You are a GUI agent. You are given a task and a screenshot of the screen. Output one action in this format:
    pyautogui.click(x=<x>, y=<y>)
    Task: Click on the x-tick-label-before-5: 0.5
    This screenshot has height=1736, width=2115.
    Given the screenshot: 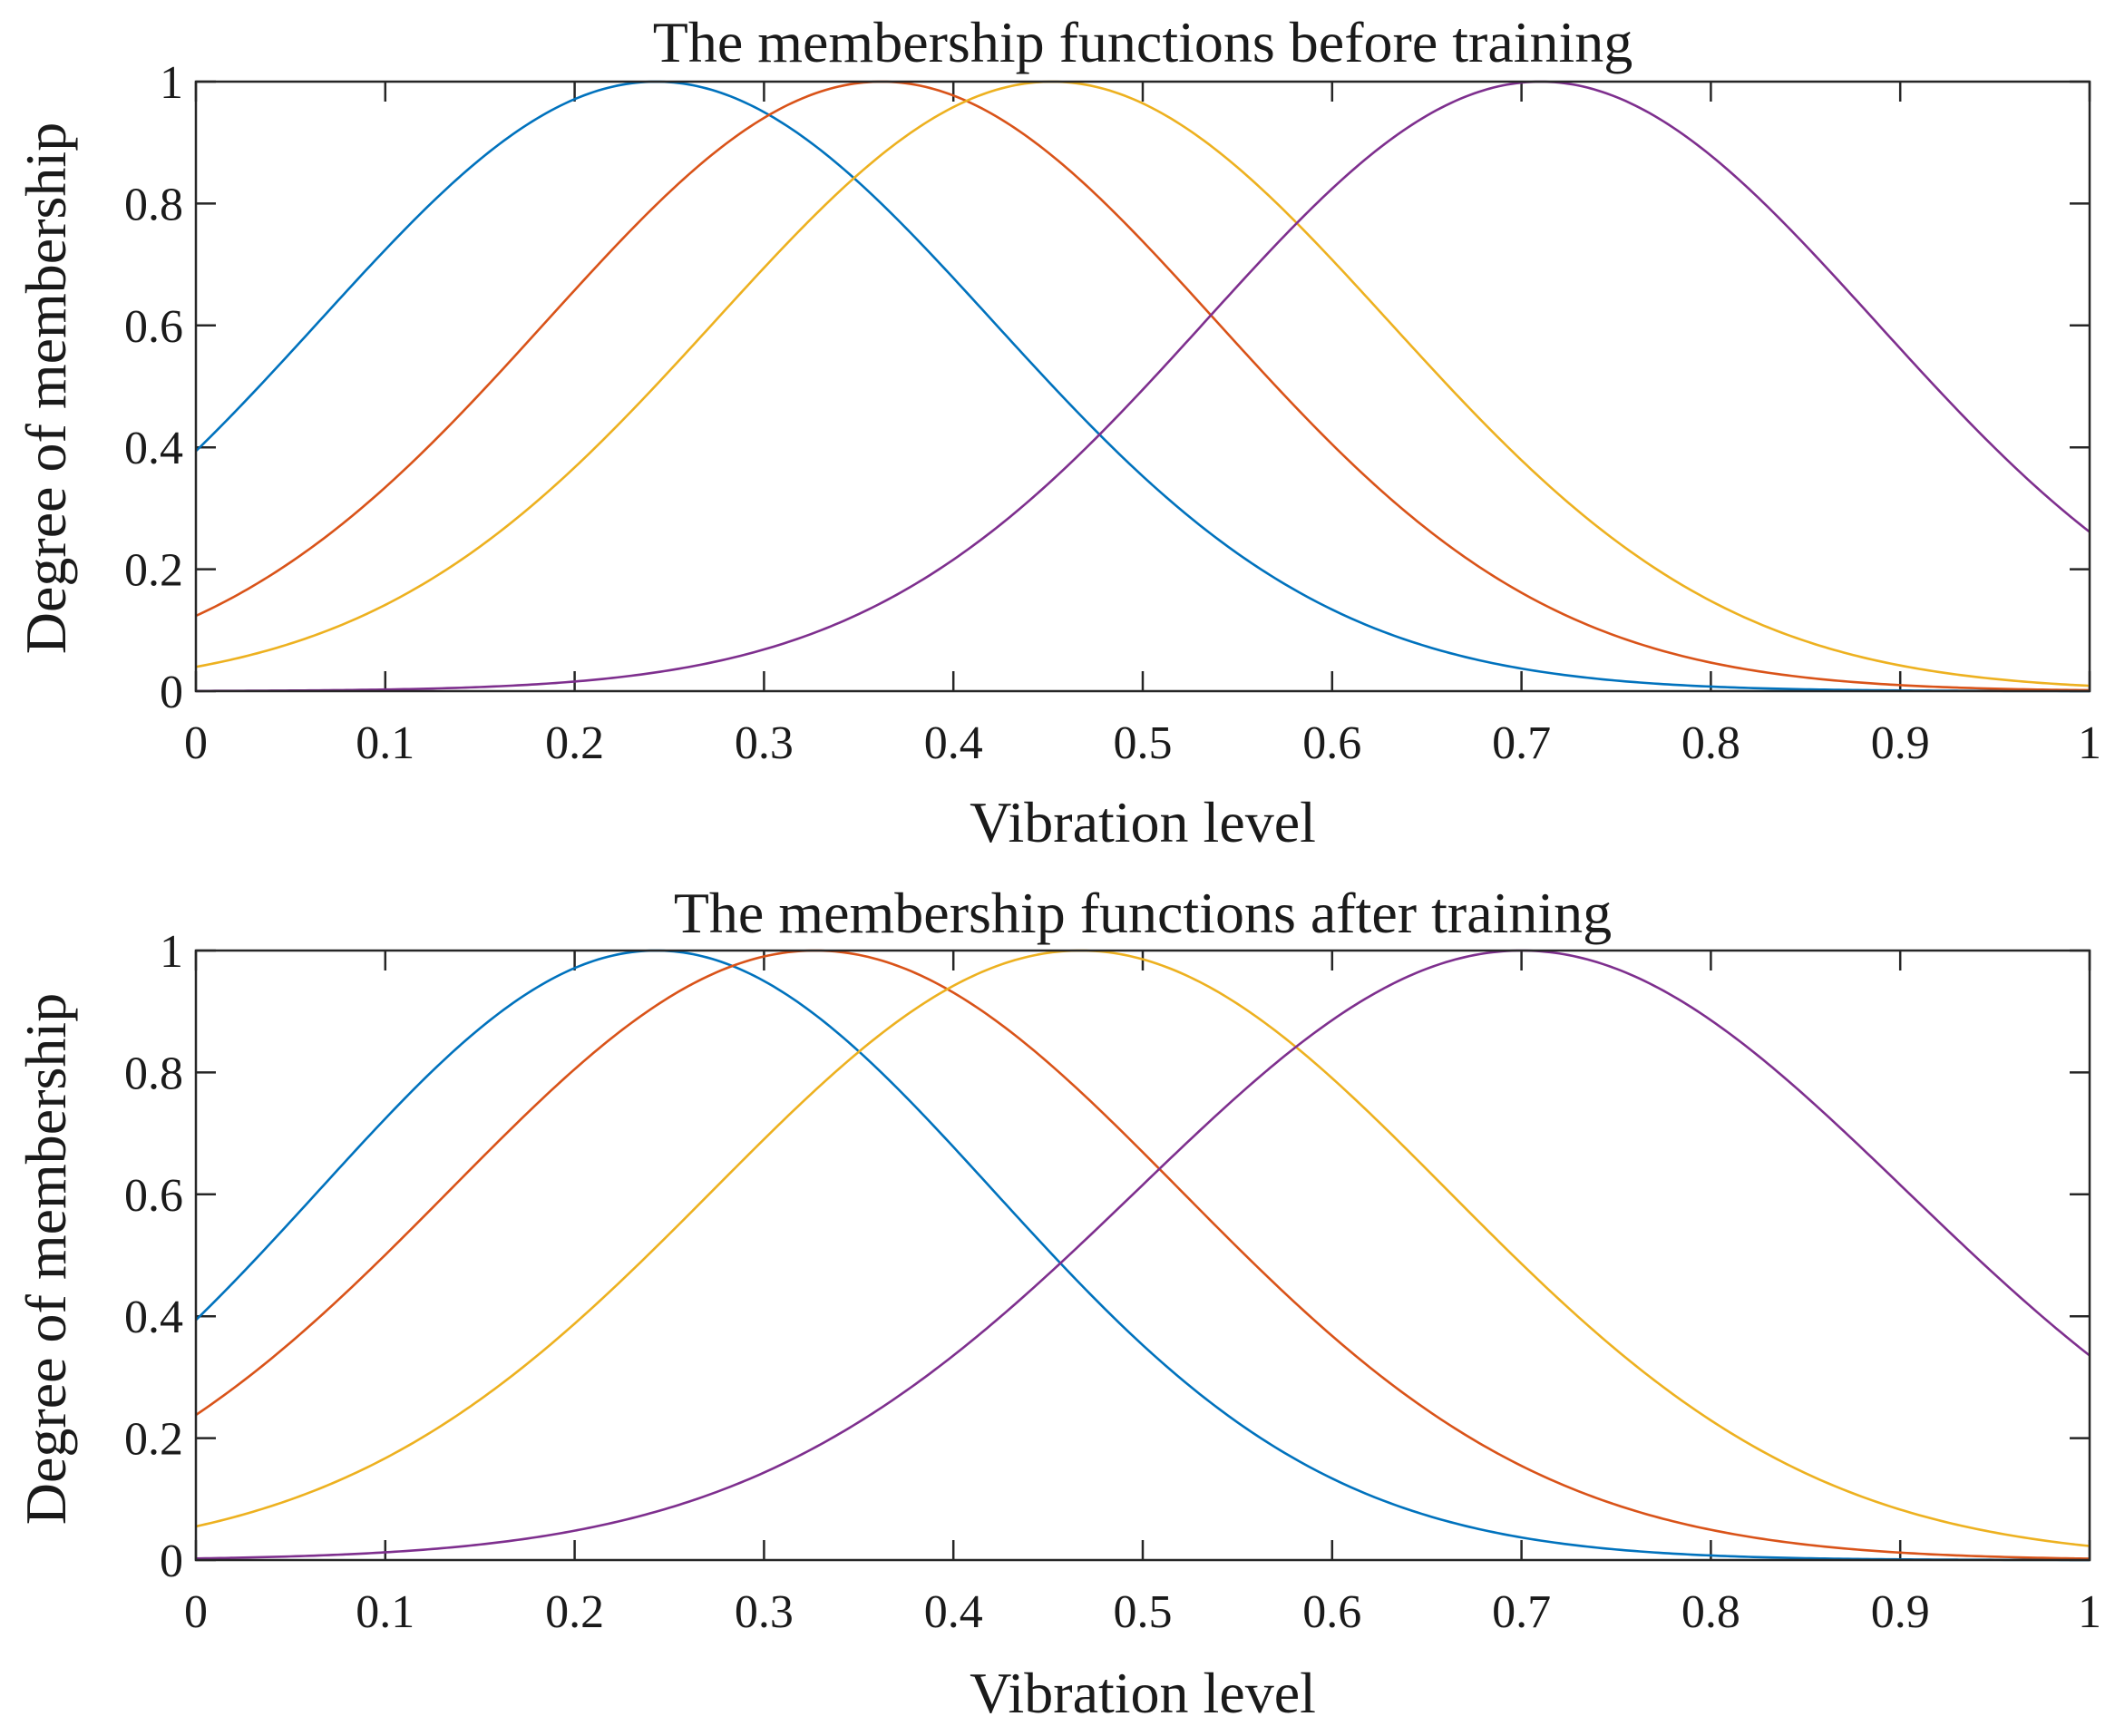 What is the action you would take?
    pyautogui.click(x=1143, y=743)
    